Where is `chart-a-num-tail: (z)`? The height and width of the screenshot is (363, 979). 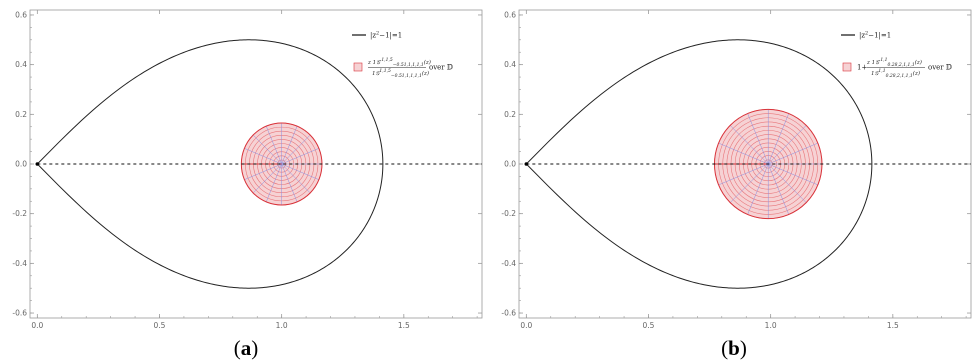 chart-a-num-tail: (z) is located at coordinates (427, 62).